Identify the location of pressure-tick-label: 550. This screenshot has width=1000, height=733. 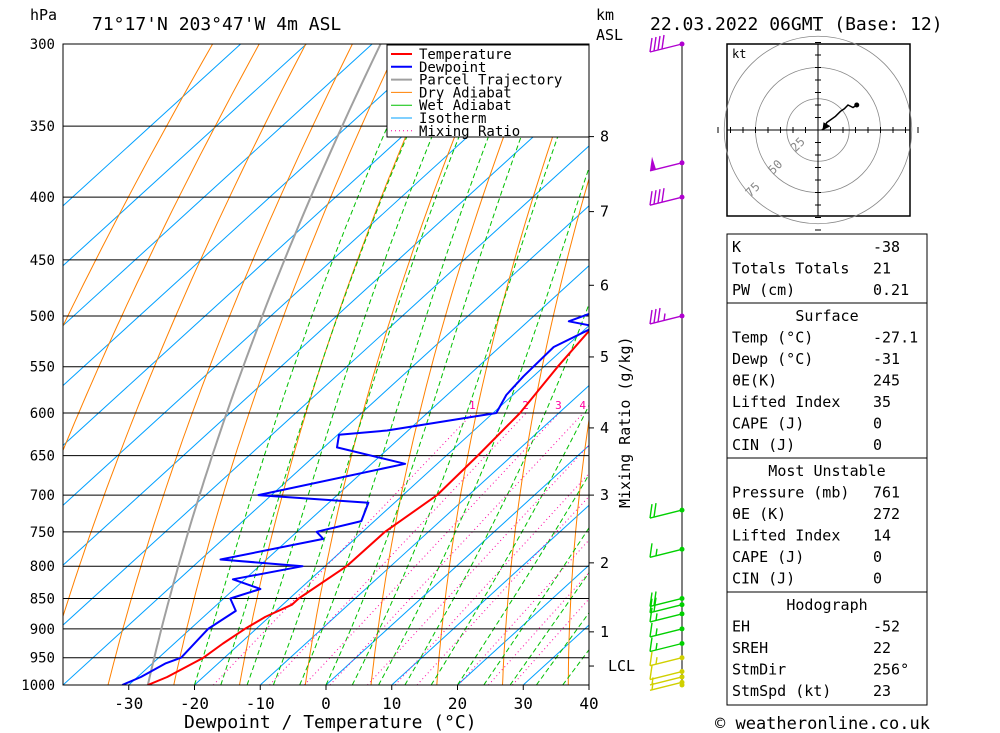
(42, 368).